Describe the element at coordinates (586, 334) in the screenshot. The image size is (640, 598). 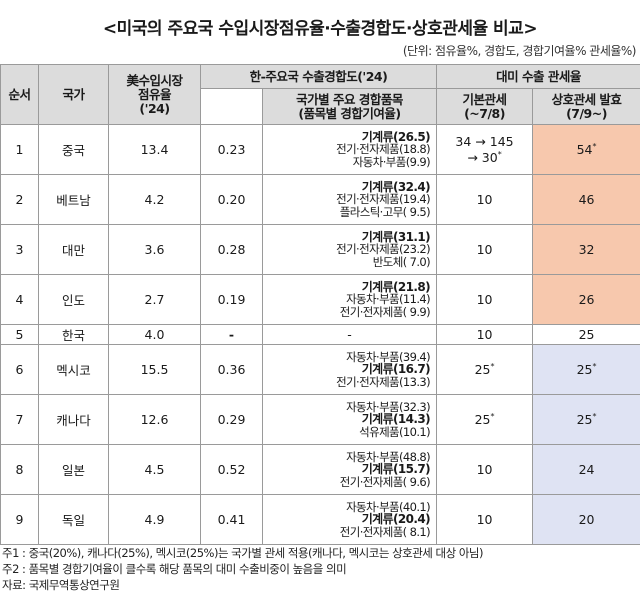
I see `cell-reciprocal-tariff: 25` at that location.